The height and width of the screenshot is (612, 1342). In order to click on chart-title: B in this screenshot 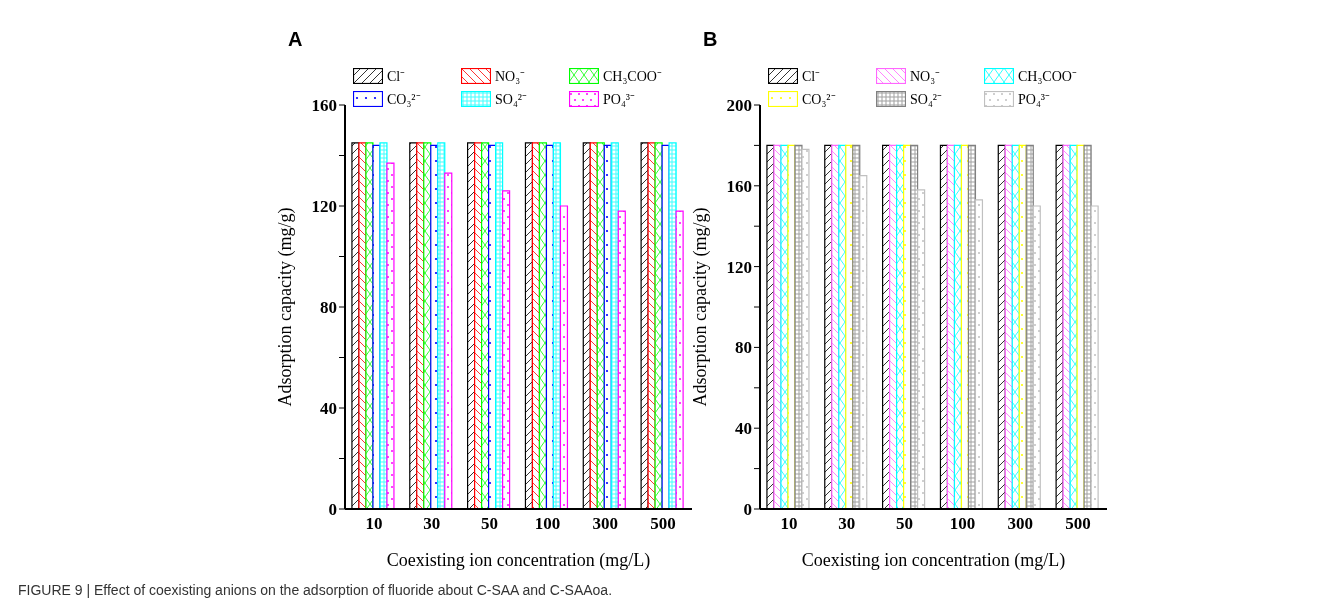, I will do `click(710, 39)`.